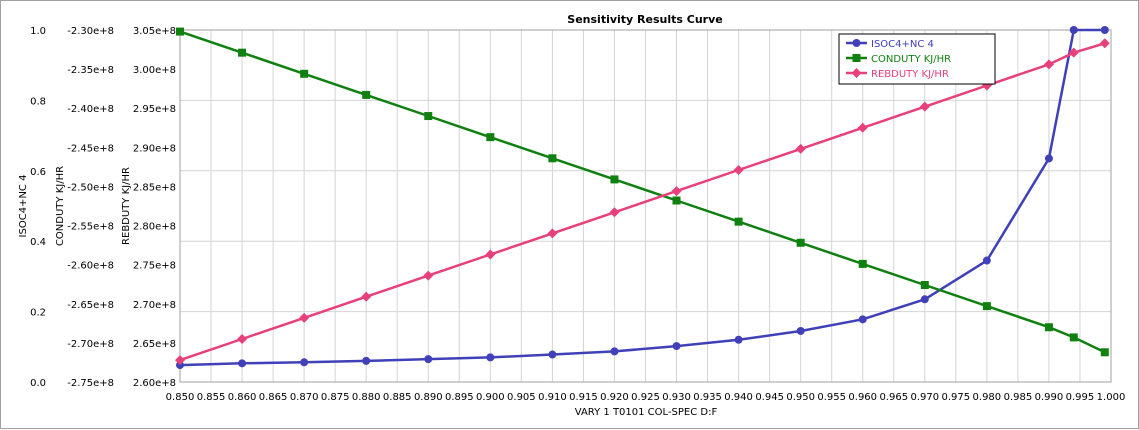 This screenshot has height=430, width=1139. I want to click on y-tick-label: -2.75e+8, so click(90, 383).